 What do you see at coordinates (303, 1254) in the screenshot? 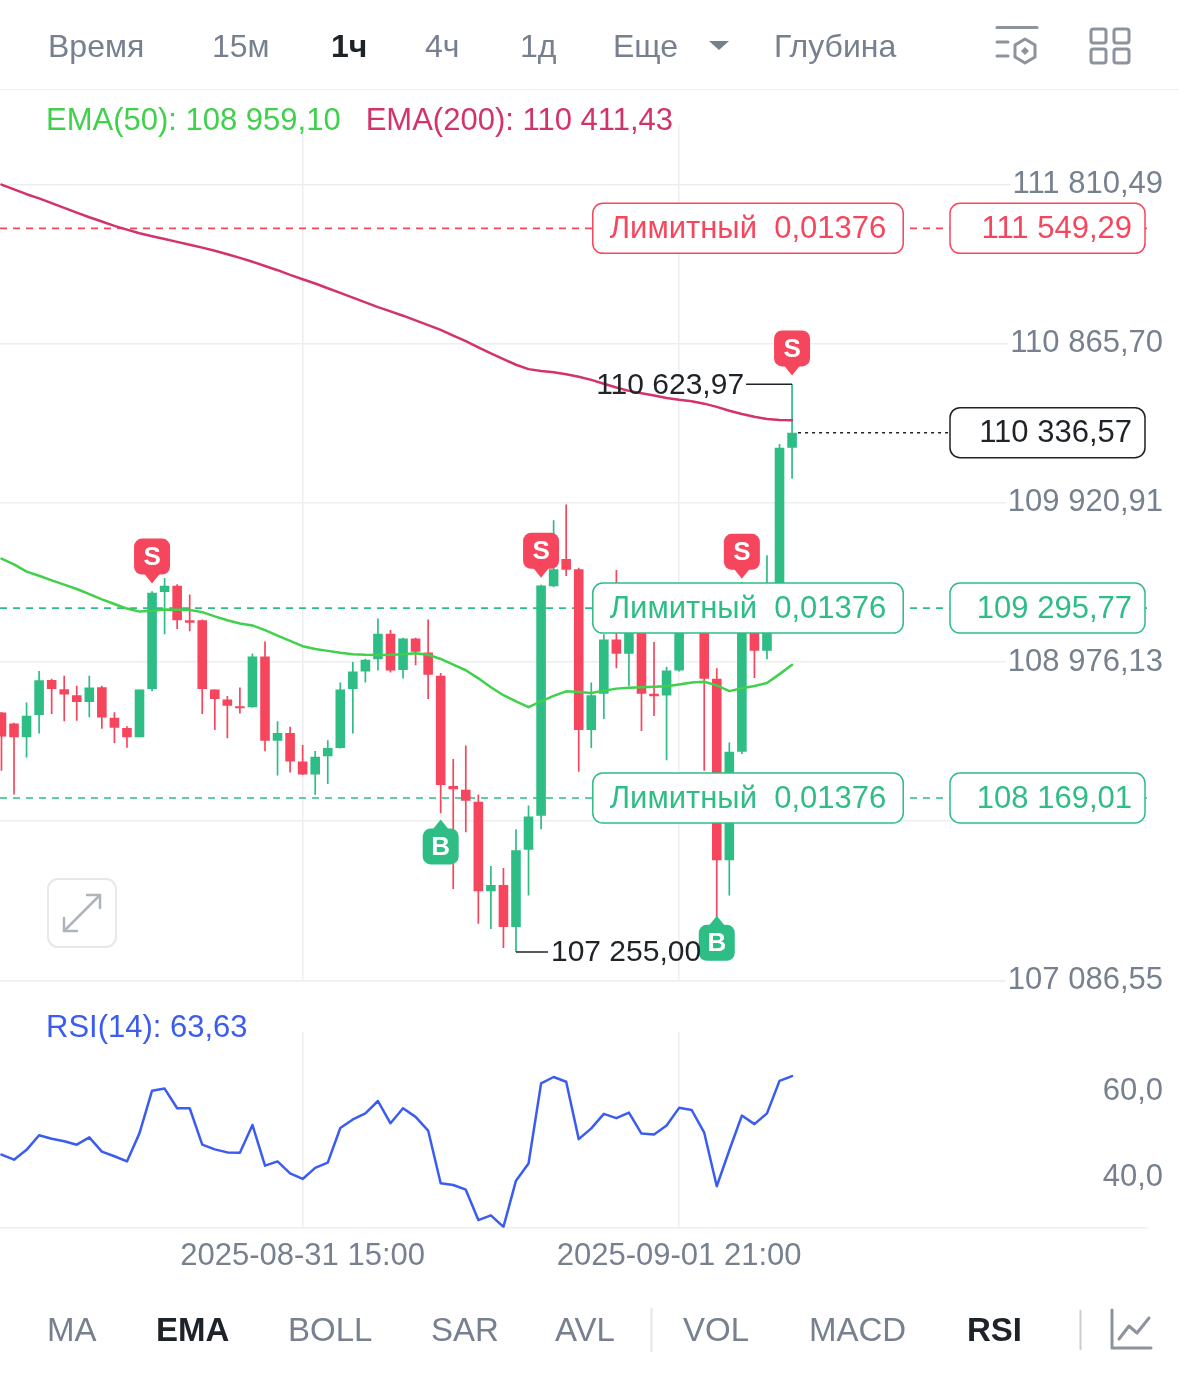
I see `x-tick-label: 2025-08-31 15:00` at bounding box center [303, 1254].